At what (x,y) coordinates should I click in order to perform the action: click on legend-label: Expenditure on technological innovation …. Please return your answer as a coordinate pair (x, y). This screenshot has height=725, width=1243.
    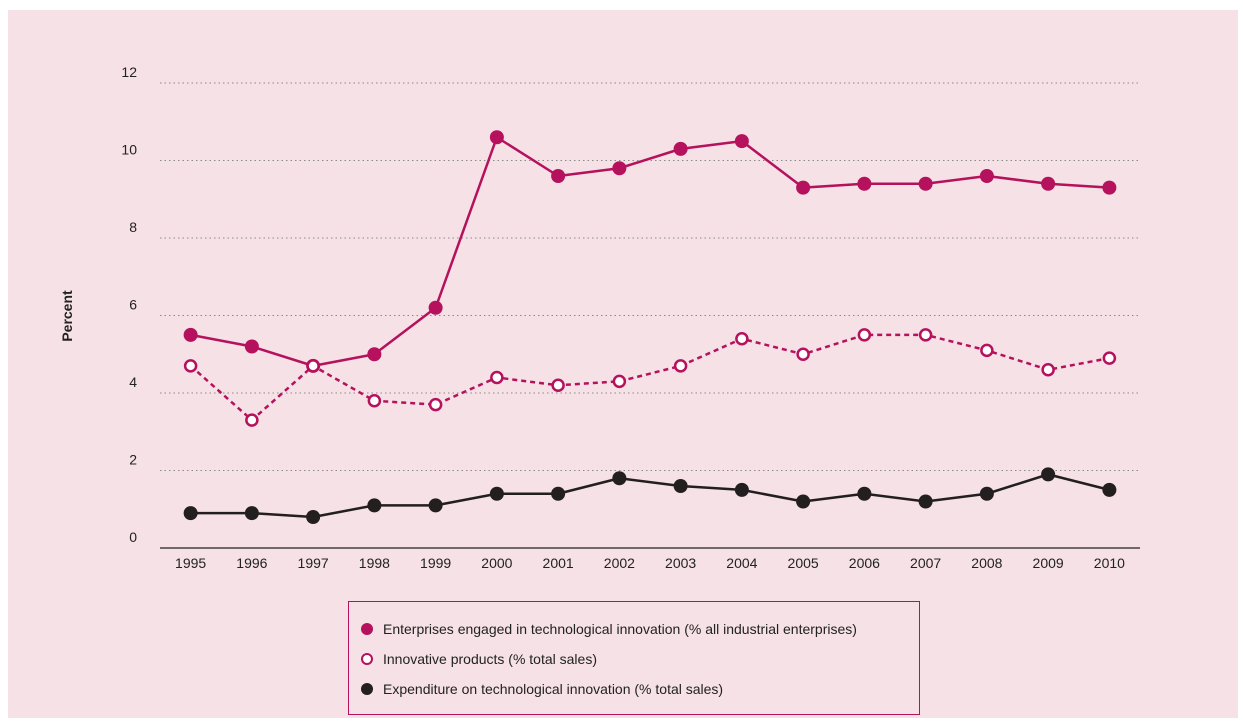
    Looking at the image, I should click on (553, 689).